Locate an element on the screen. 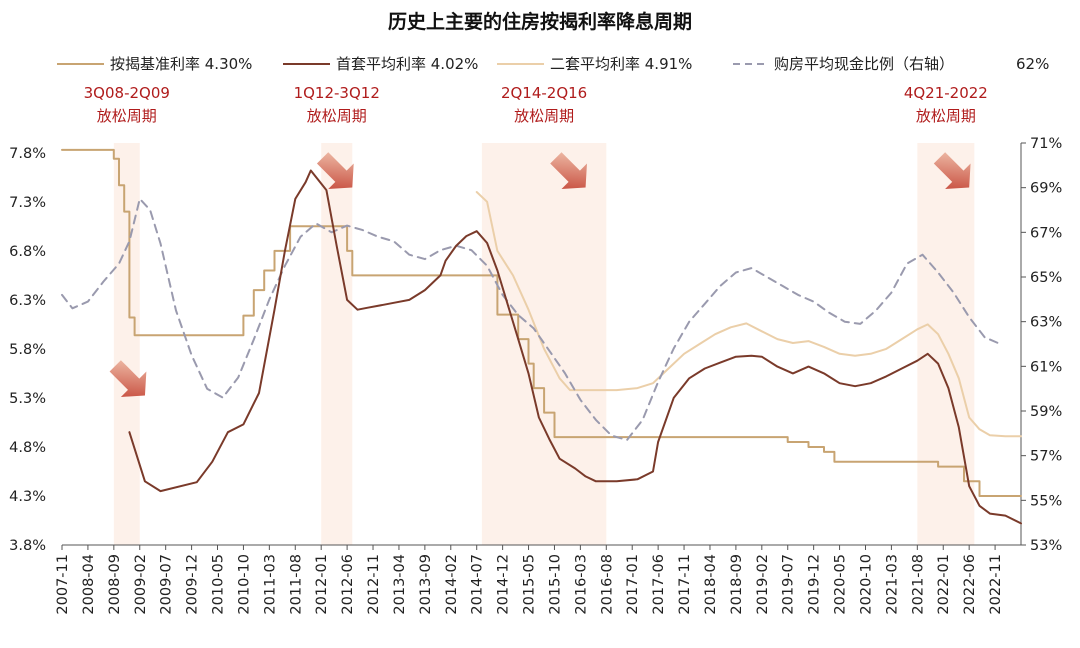  x-tick-label: 2019-07 is located at coordinates (789, 584).